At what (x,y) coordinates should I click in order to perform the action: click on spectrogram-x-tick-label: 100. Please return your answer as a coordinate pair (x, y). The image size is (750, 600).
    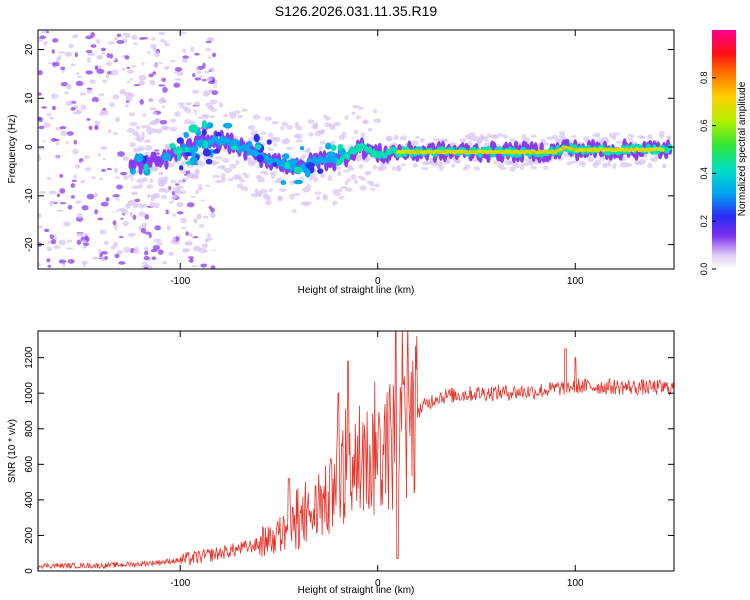
    Looking at the image, I should click on (575, 281).